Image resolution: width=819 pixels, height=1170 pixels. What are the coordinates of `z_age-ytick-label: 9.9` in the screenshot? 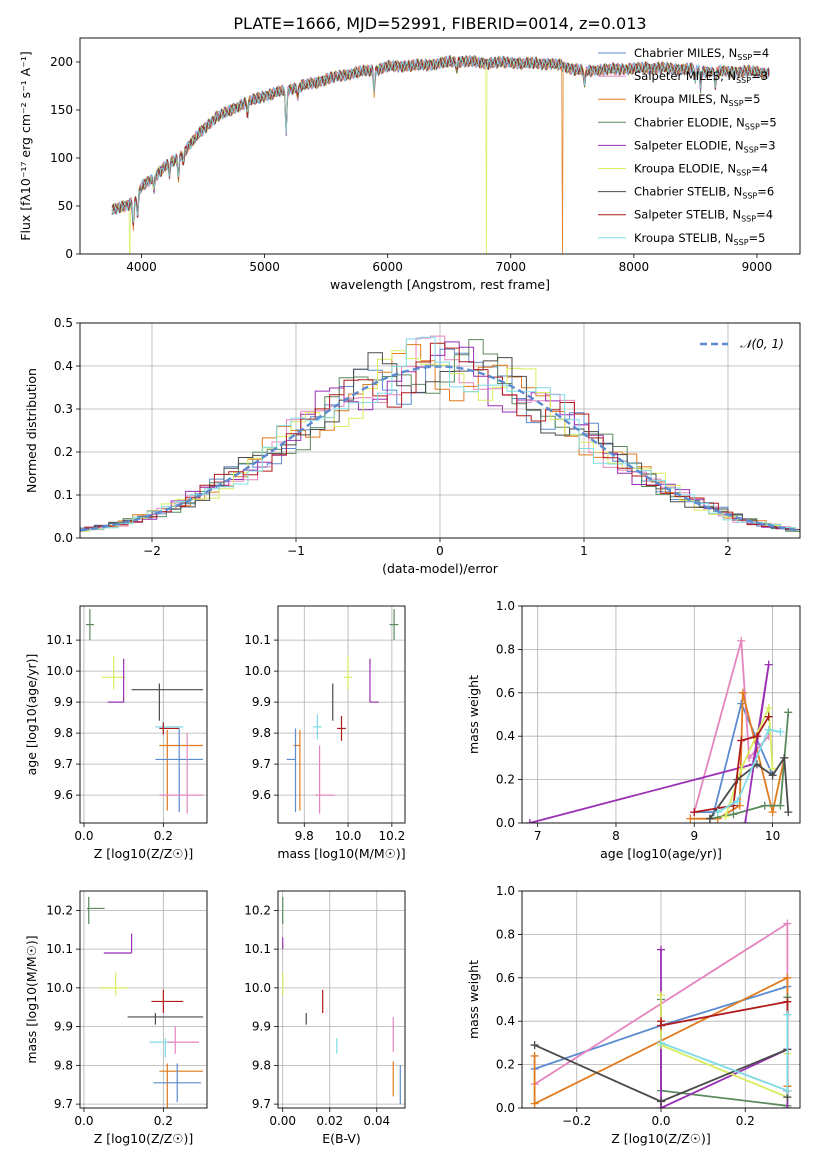 It's located at (63, 702).